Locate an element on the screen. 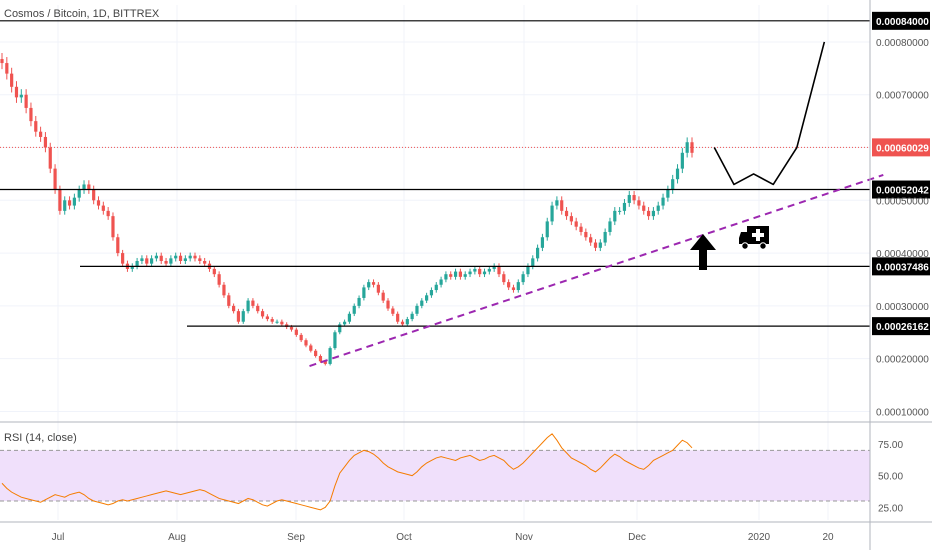 Image resolution: width=932 pixels, height=550 pixels. up-arrow-icon is located at coordinates (703, 252).